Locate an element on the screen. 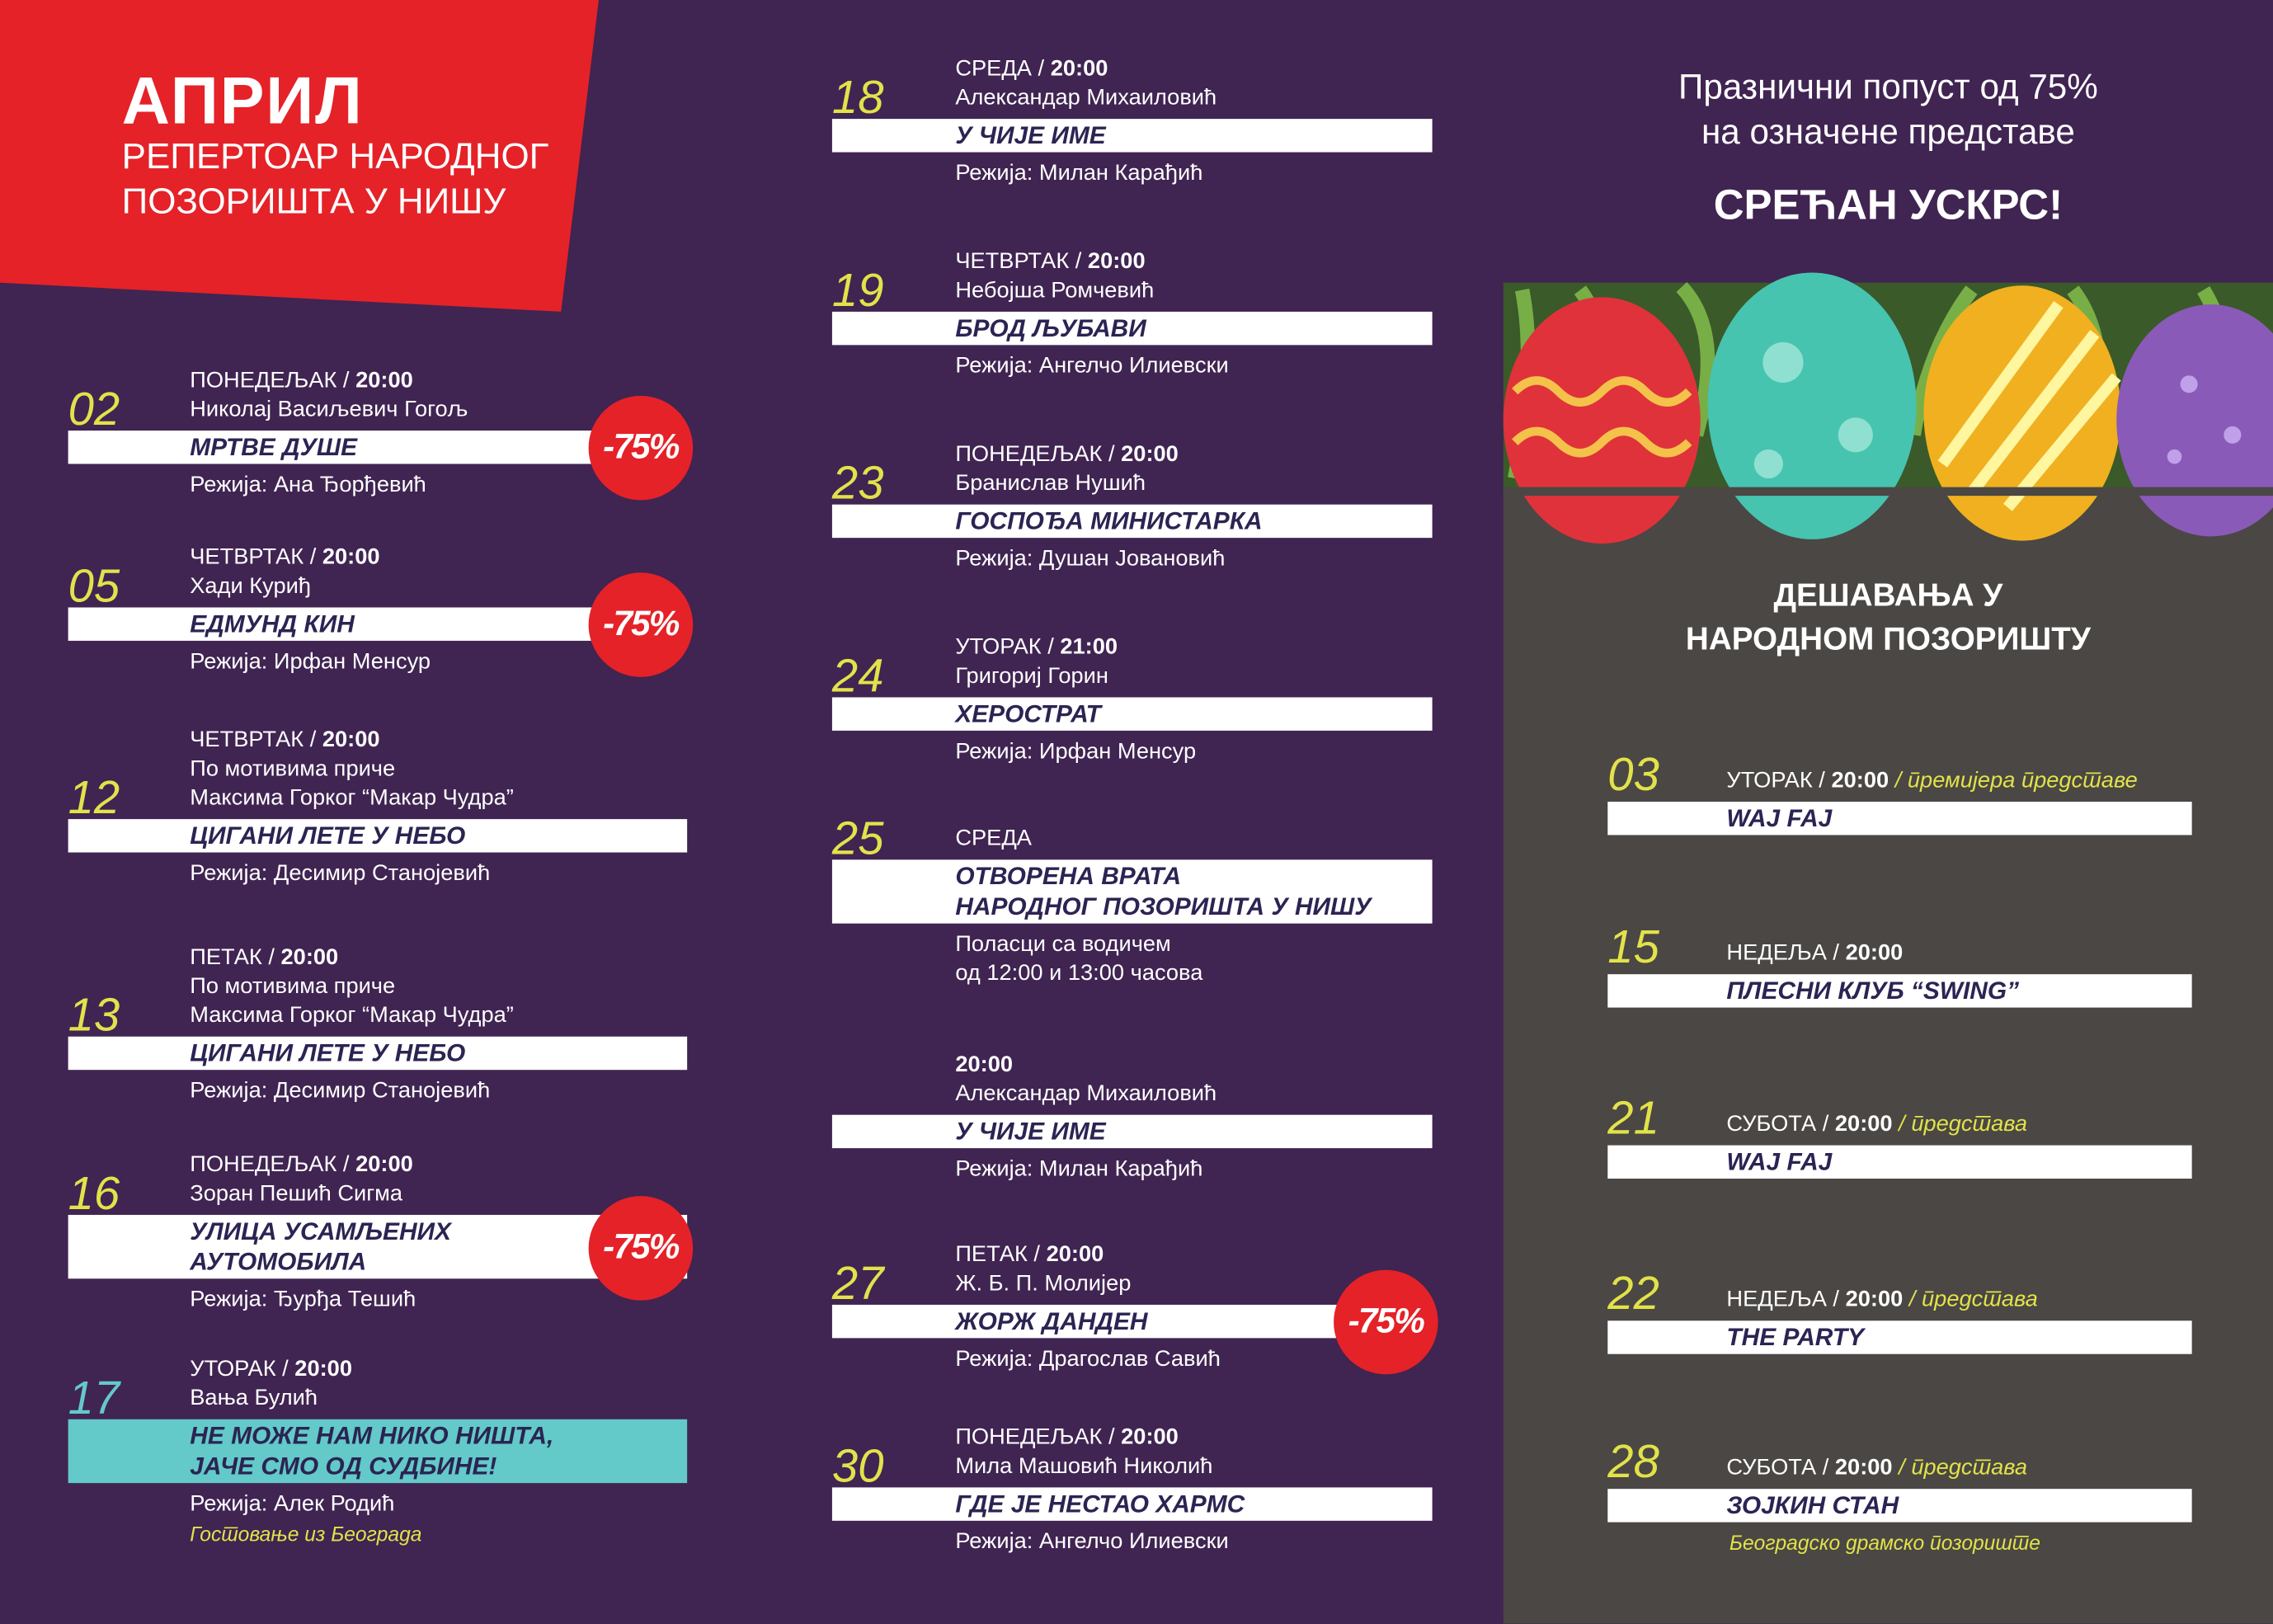 Image resolution: width=2273 pixels, height=1624 pixels. show-title: ГДЕ ЈЕ НЕСТАО ХАРМС is located at coordinates (1100, 1504).